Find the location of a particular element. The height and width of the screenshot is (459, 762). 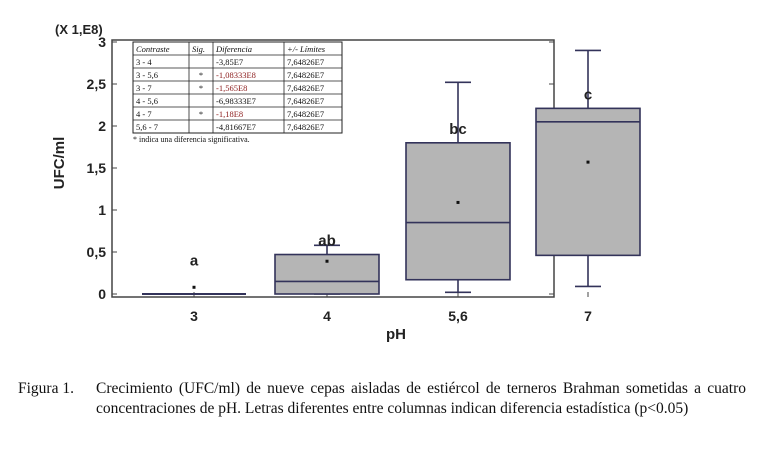

table-cell: 4 - 5,6 is located at coordinates (147, 101).